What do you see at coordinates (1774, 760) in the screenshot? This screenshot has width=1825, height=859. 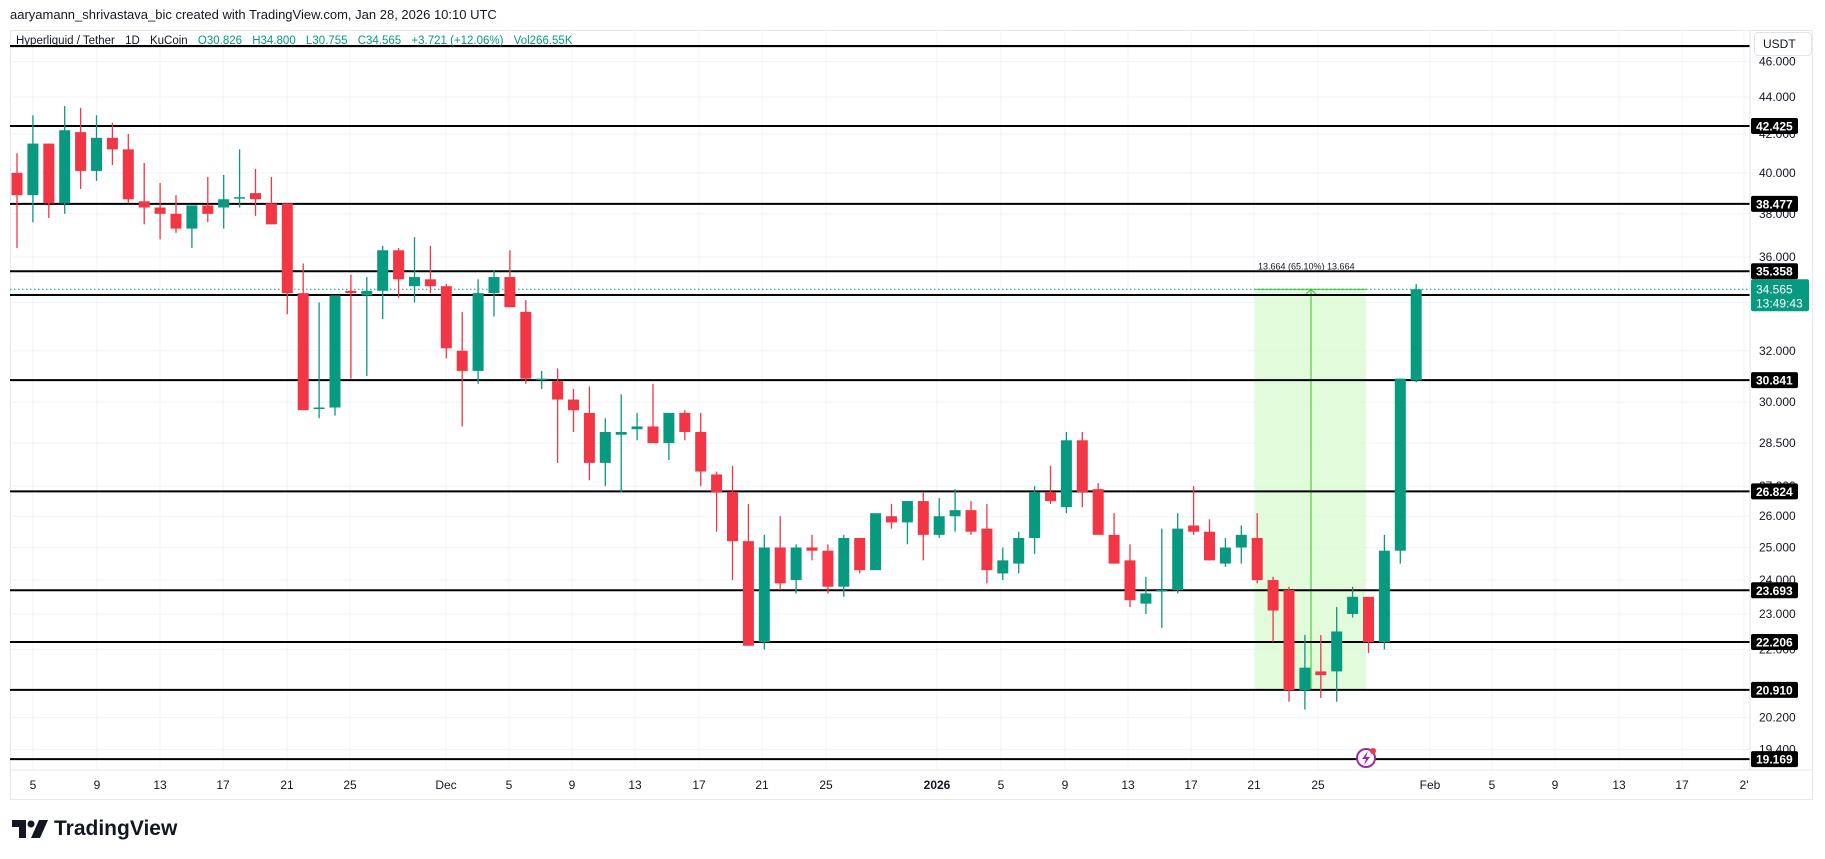 I see `svg-text: 19.169` at bounding box center [1774, 760].